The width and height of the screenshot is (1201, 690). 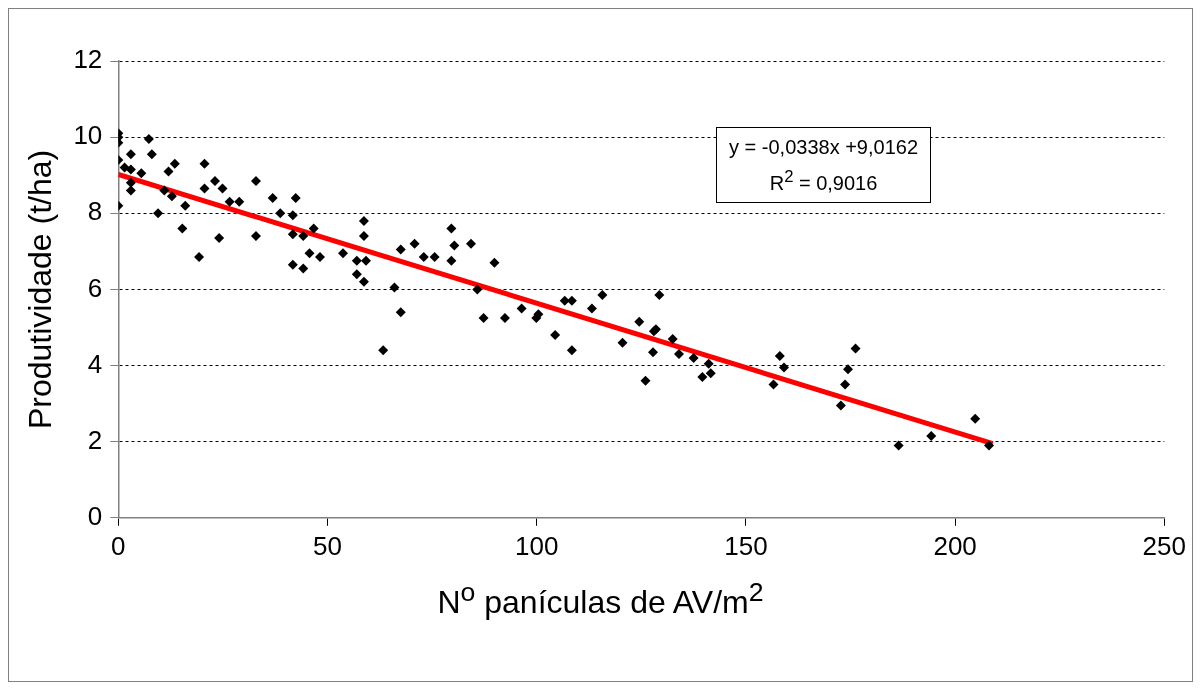 I want to click on y-tick-label: 6, so click(x=95, y=287).